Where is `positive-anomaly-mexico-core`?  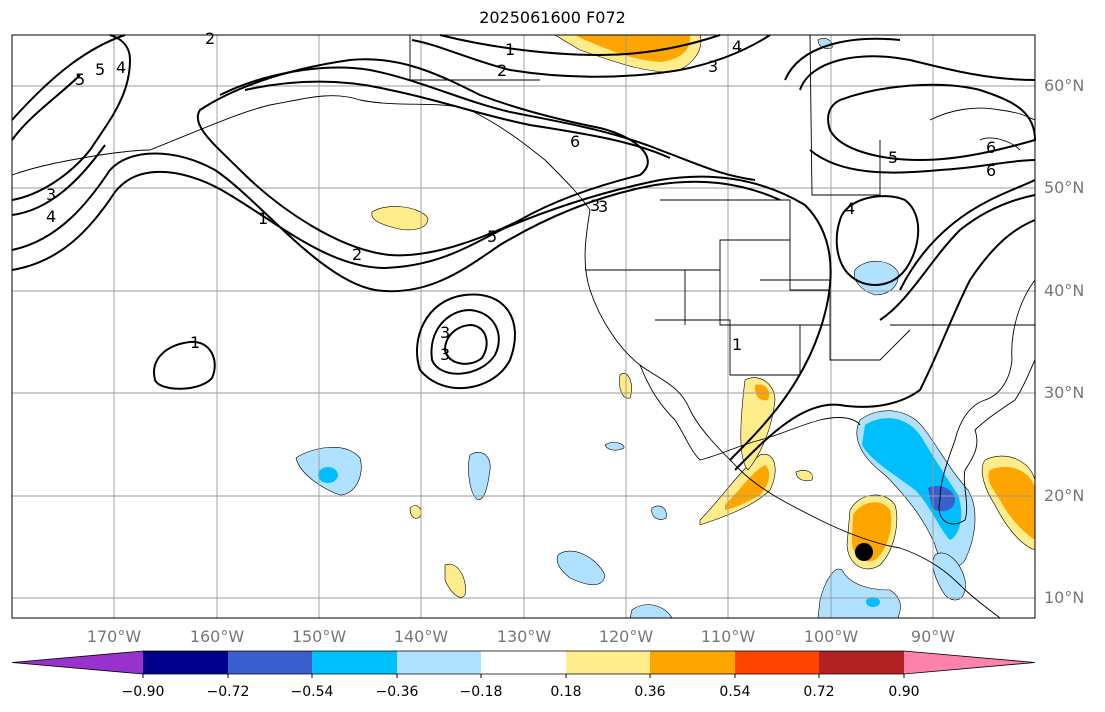 positive-anomaly-mexico-core is located at coordinates (747, 487).